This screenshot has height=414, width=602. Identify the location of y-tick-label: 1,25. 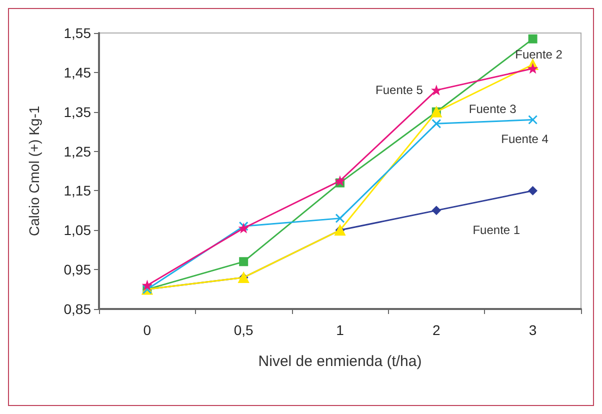
(78, 151).